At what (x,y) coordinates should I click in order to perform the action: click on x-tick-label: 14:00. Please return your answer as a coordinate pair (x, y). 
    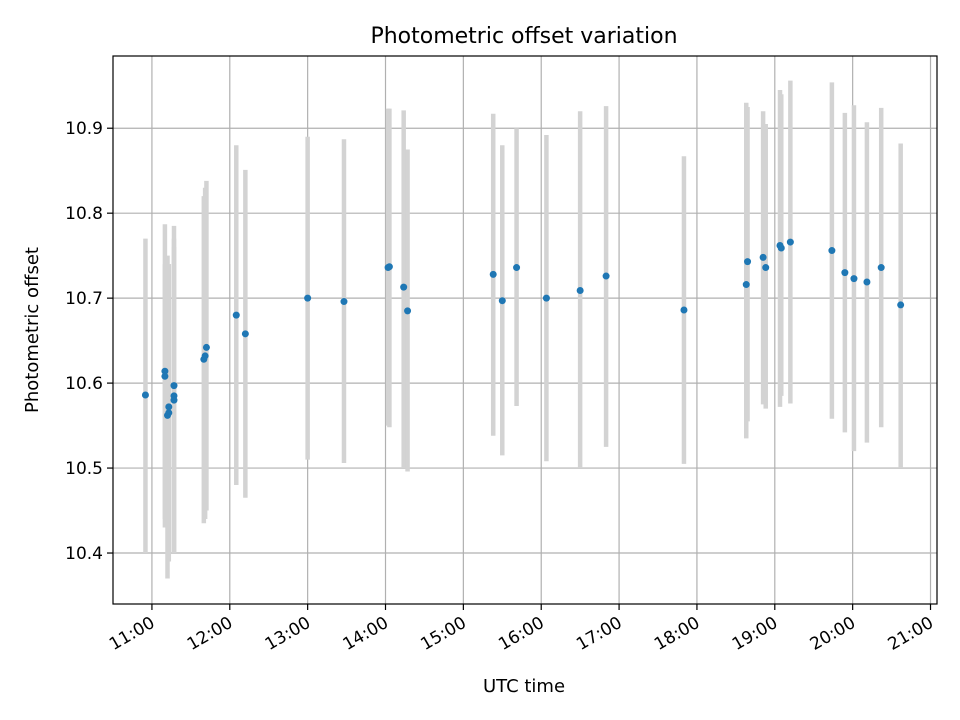
    Looking at the image, I should click on (366, 634).